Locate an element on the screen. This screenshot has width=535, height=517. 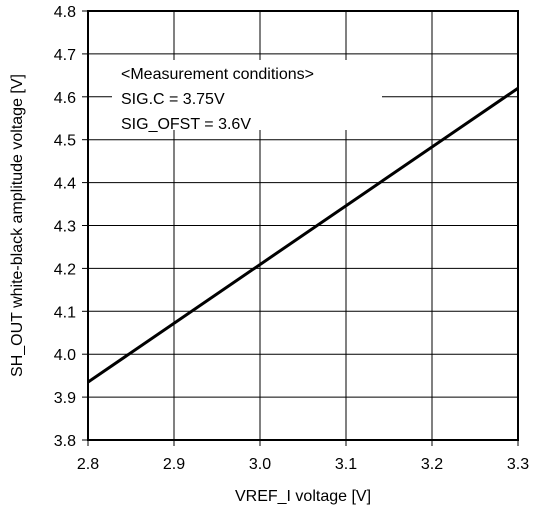
y-tick-label: 4.1 is located at coordinates (65, 312).